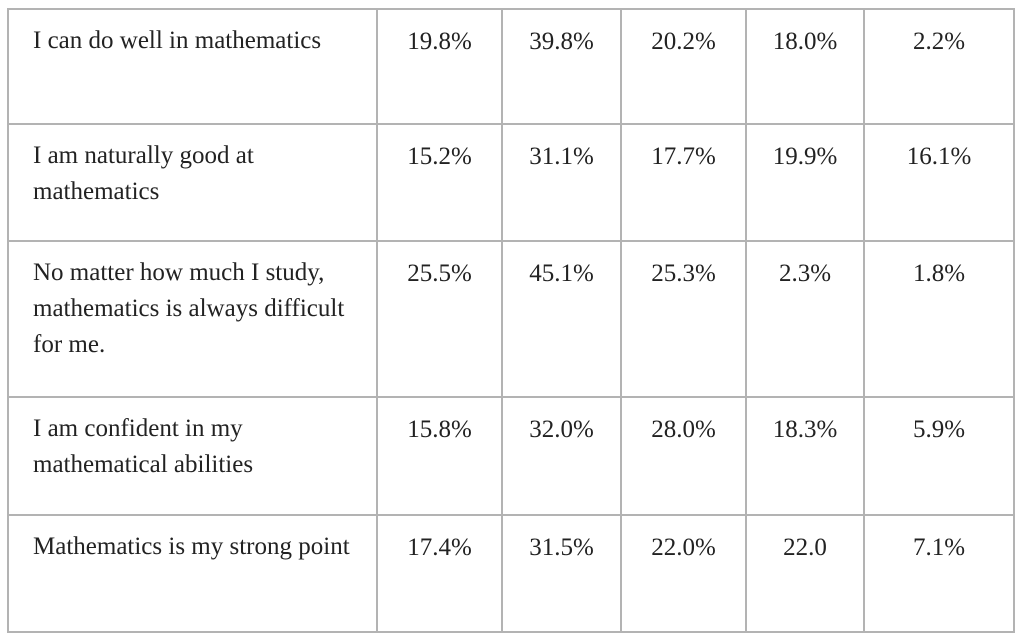  Describe the element at coordinates (939, 456) in the screenshot. I see `percentage-cell: 5.9%` at that location.